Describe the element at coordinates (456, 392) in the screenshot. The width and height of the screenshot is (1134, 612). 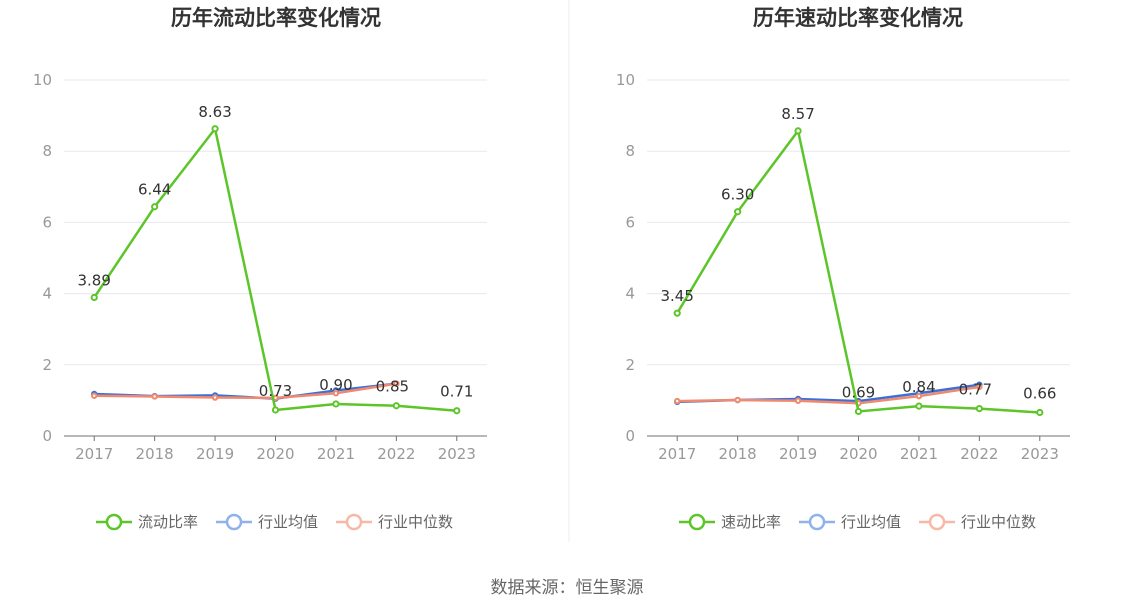
I see `data-label: 0.71` at that location.